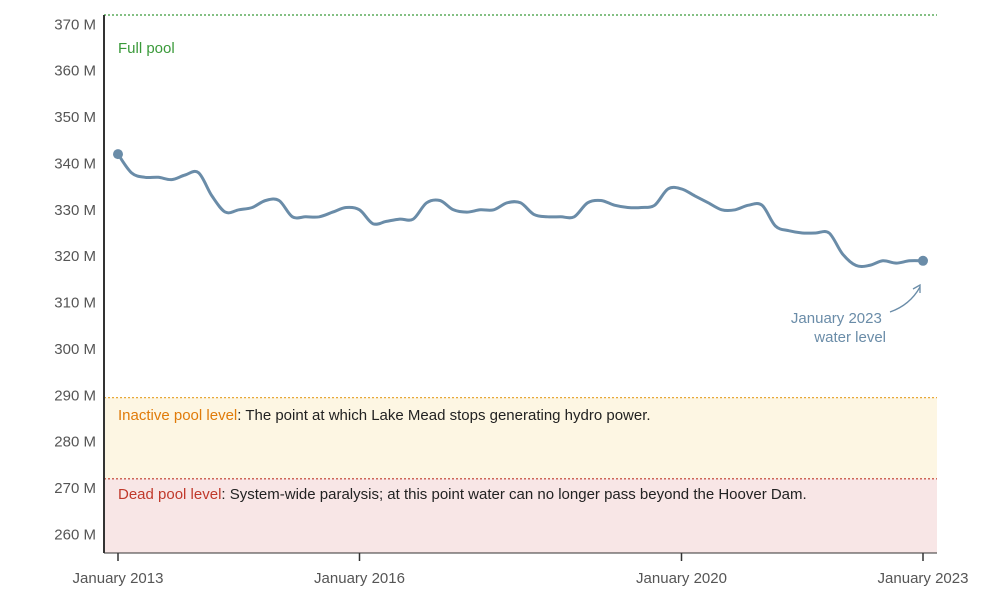  What do you see at coordinates (923, 260) in the screenshot?
I see `end-point-marker` at bounding box center [923, 260].